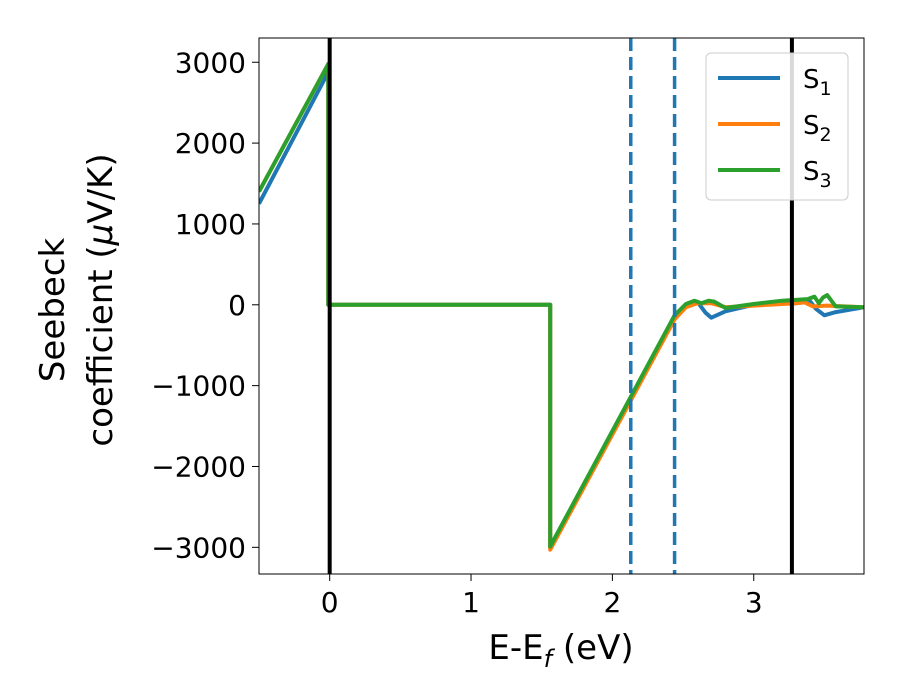 This screenshot has width=900, height=700. Describe the element at coordinates (53, 310) in the screenshot. I see `y-axis-label: Seebeck` at that location.